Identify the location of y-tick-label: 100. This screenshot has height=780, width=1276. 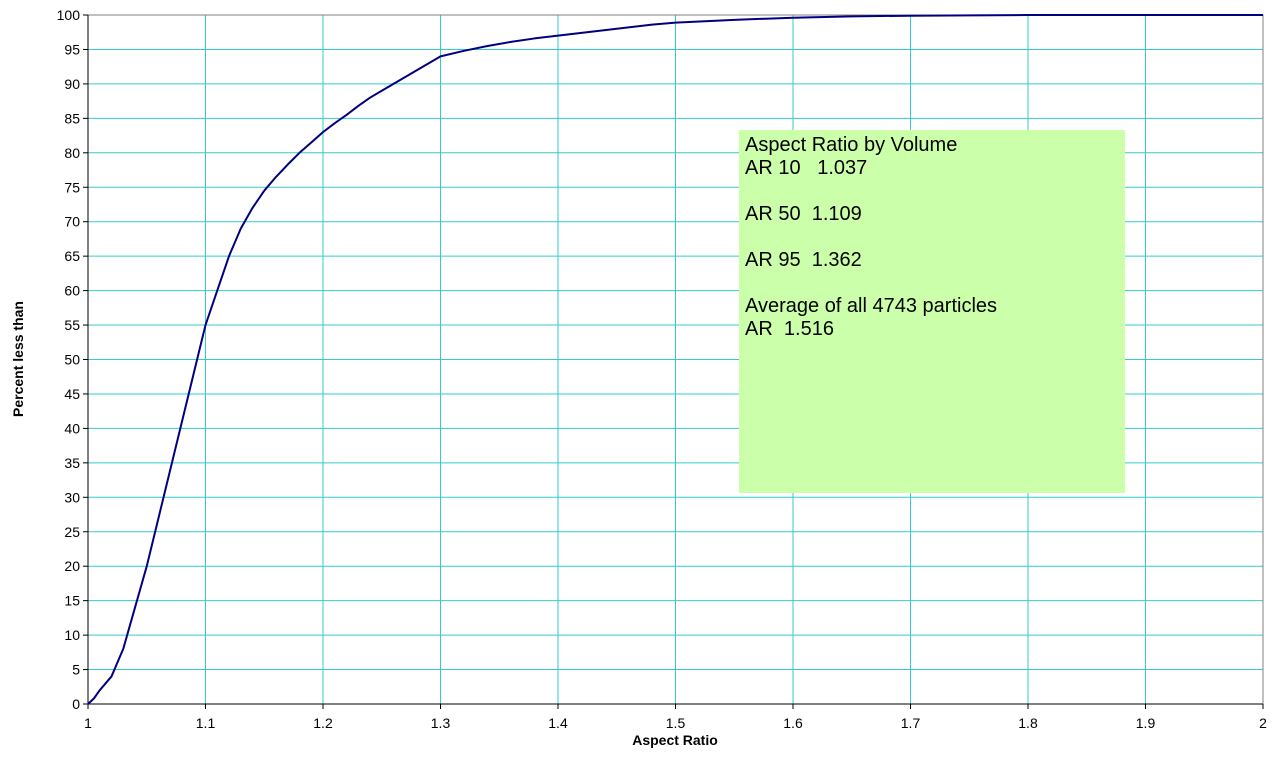
(69, 15).